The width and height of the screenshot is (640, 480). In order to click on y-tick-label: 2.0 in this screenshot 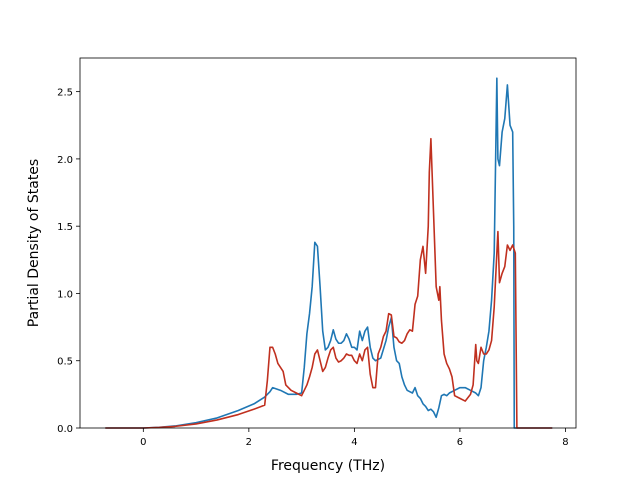, I will do `click(65, 160)`.